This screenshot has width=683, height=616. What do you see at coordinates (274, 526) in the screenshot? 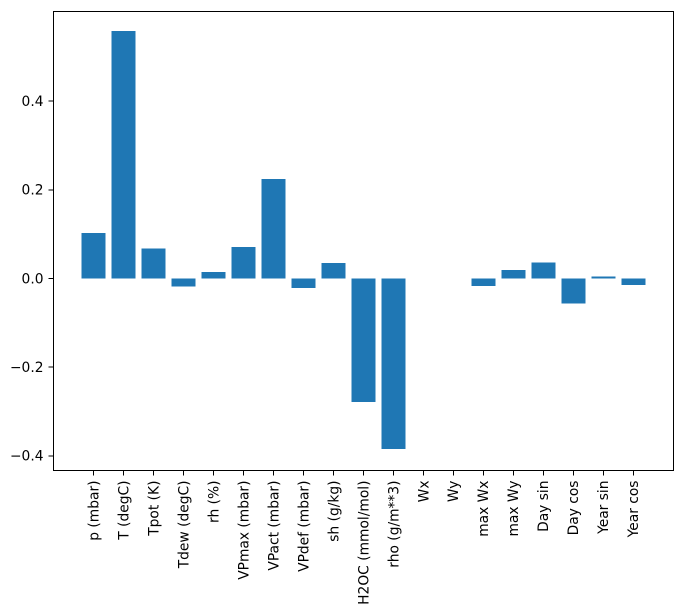
I see `x-tick-label-6: VPact (mbar)` at bounding box center [274, 526].